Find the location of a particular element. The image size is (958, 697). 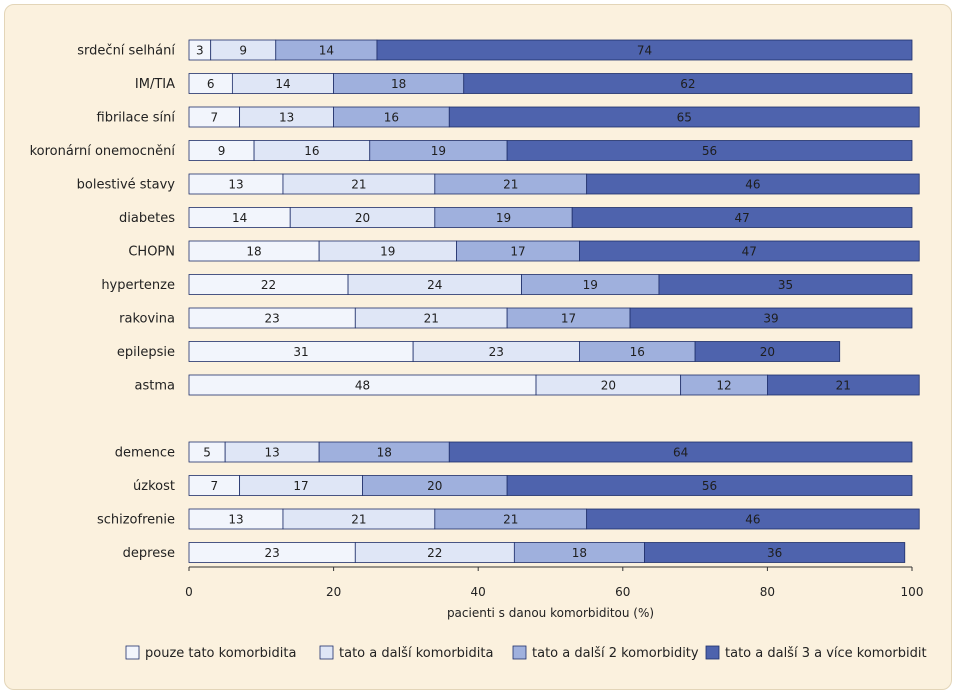

category-label: schizofrenie is located at coordinates (136, 520).